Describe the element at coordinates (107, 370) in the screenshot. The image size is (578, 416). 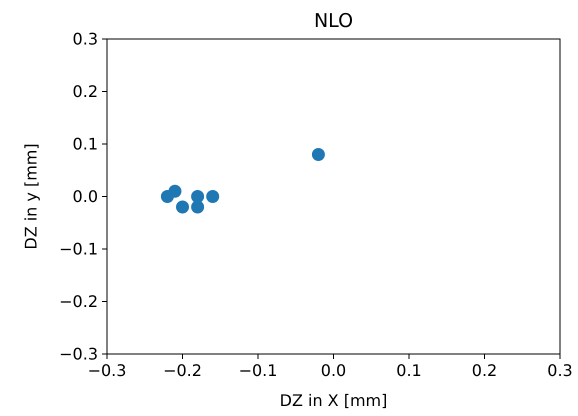
I see `x-tick-label: −0.3` at that location.